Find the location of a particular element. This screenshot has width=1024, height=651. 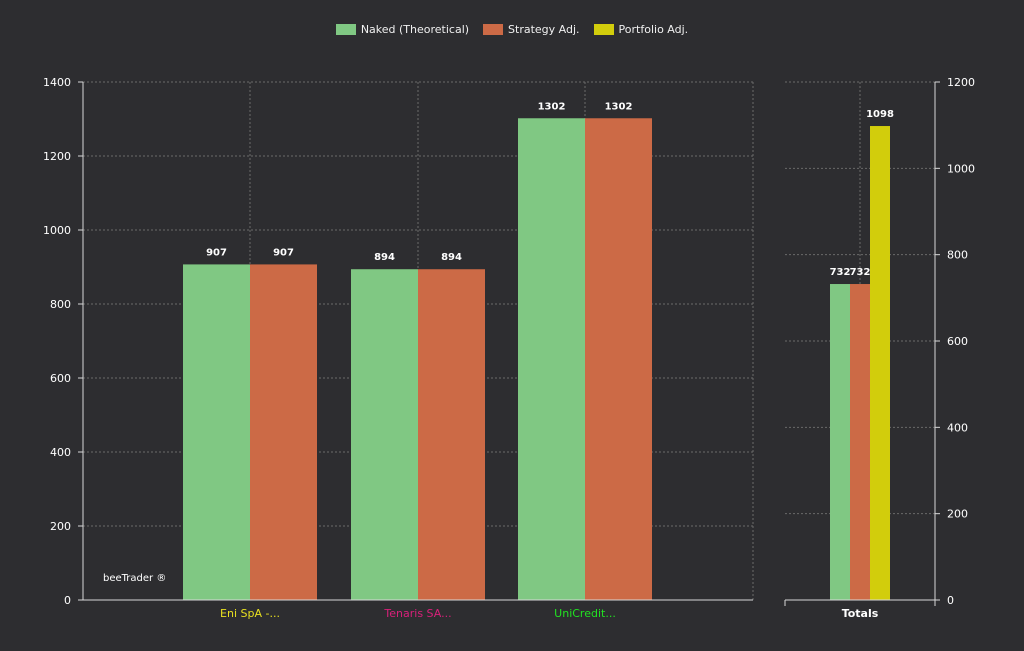

y-tick-label: 400 is located at coordinates (60, 452).